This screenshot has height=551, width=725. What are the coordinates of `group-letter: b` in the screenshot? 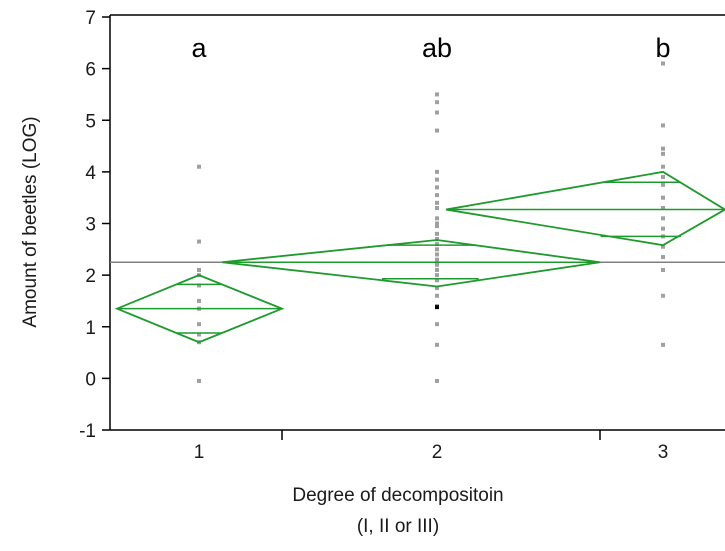 It's located at (662, 48).